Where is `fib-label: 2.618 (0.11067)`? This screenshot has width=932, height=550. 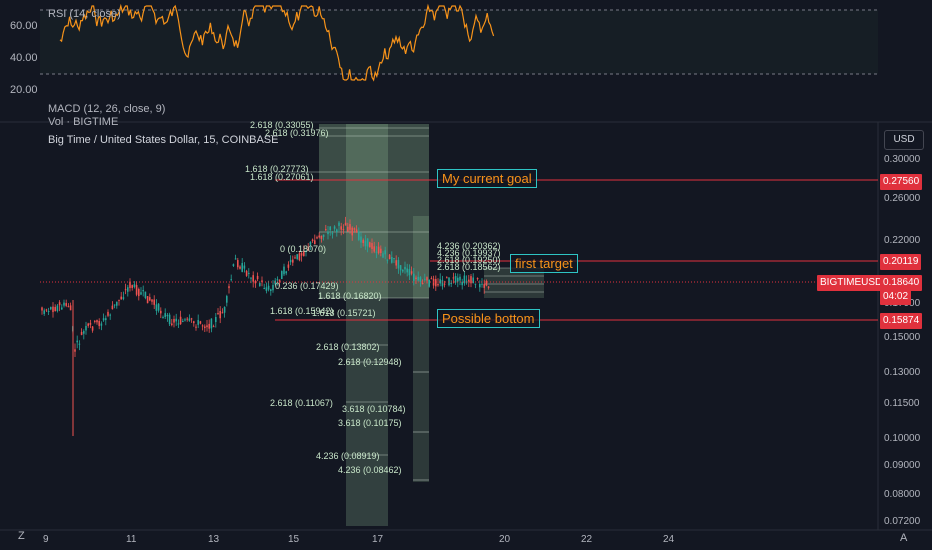 fib-label: 2.618 (0.11067) is located at coordinates (301, 403).